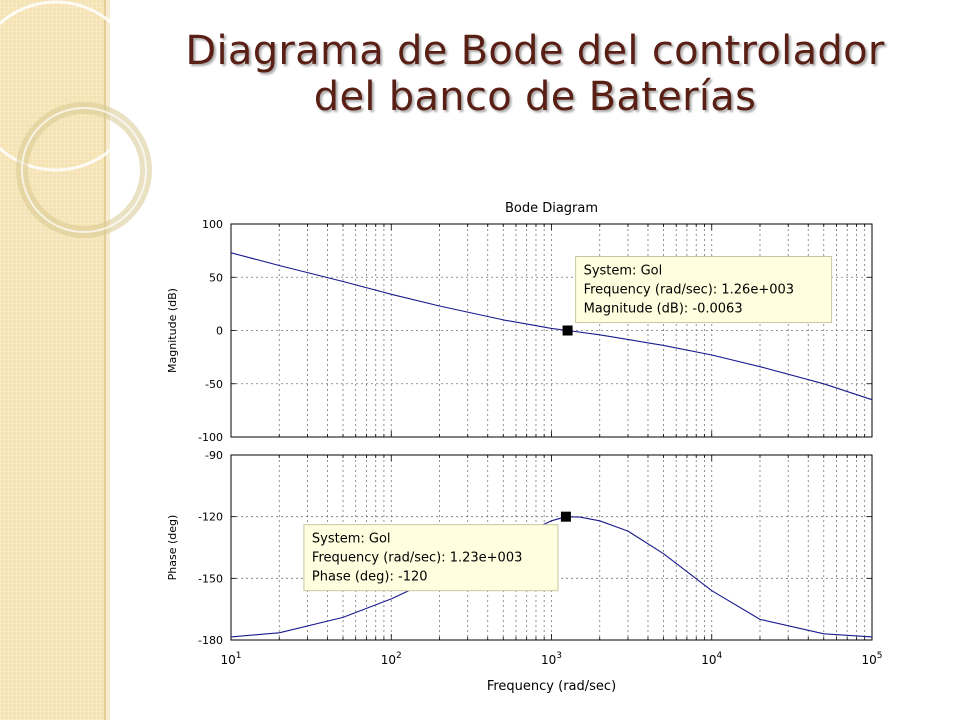  What do you see at coordinates (214, 384) in the screenshot?
I see `magnitude-y-tick-label: -50` at bounding box center [214, 384].